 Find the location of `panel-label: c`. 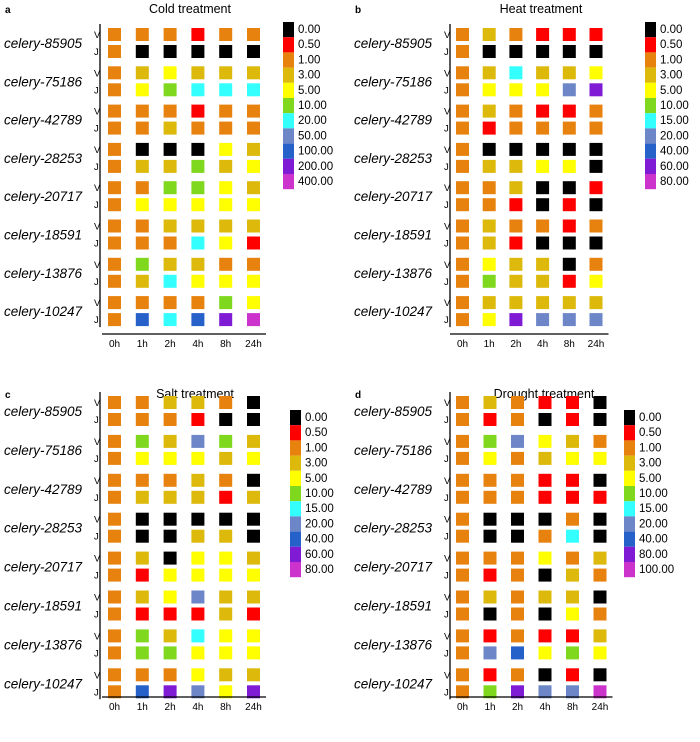

panel-label: c is located at coordinates (8, 395).